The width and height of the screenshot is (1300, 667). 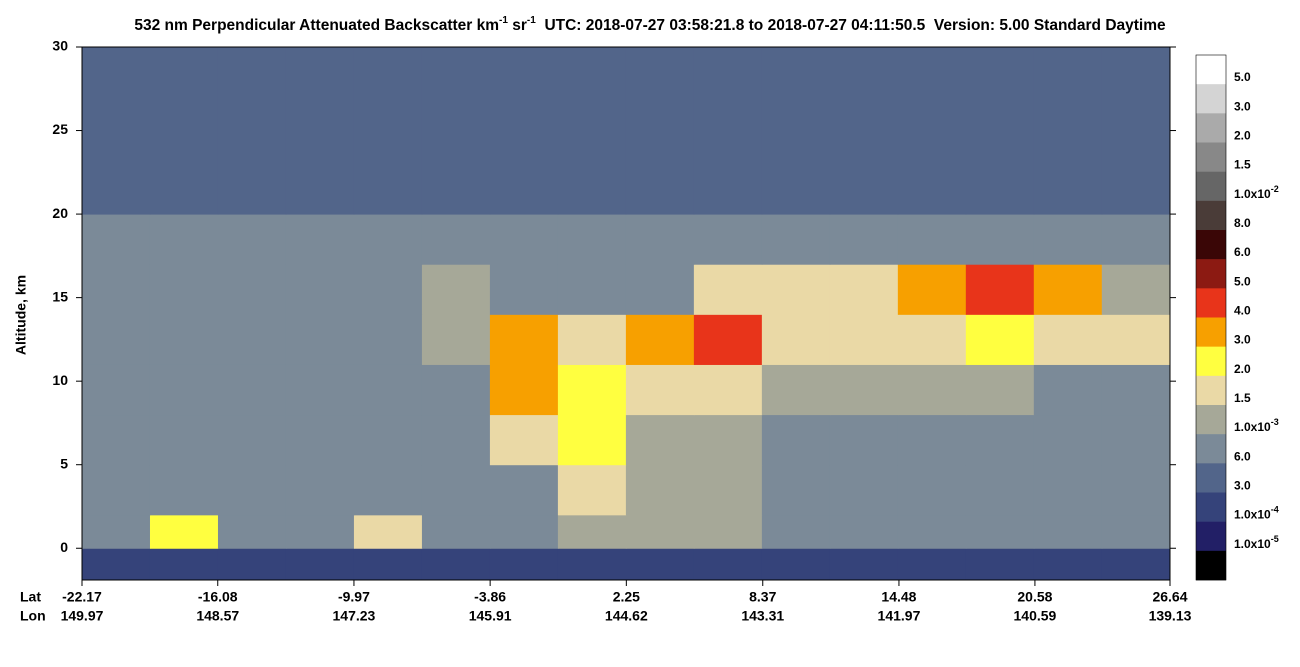 I want to click on colorbar-label: 1.0x10⁻⁵, so click(x=1256, y=542).